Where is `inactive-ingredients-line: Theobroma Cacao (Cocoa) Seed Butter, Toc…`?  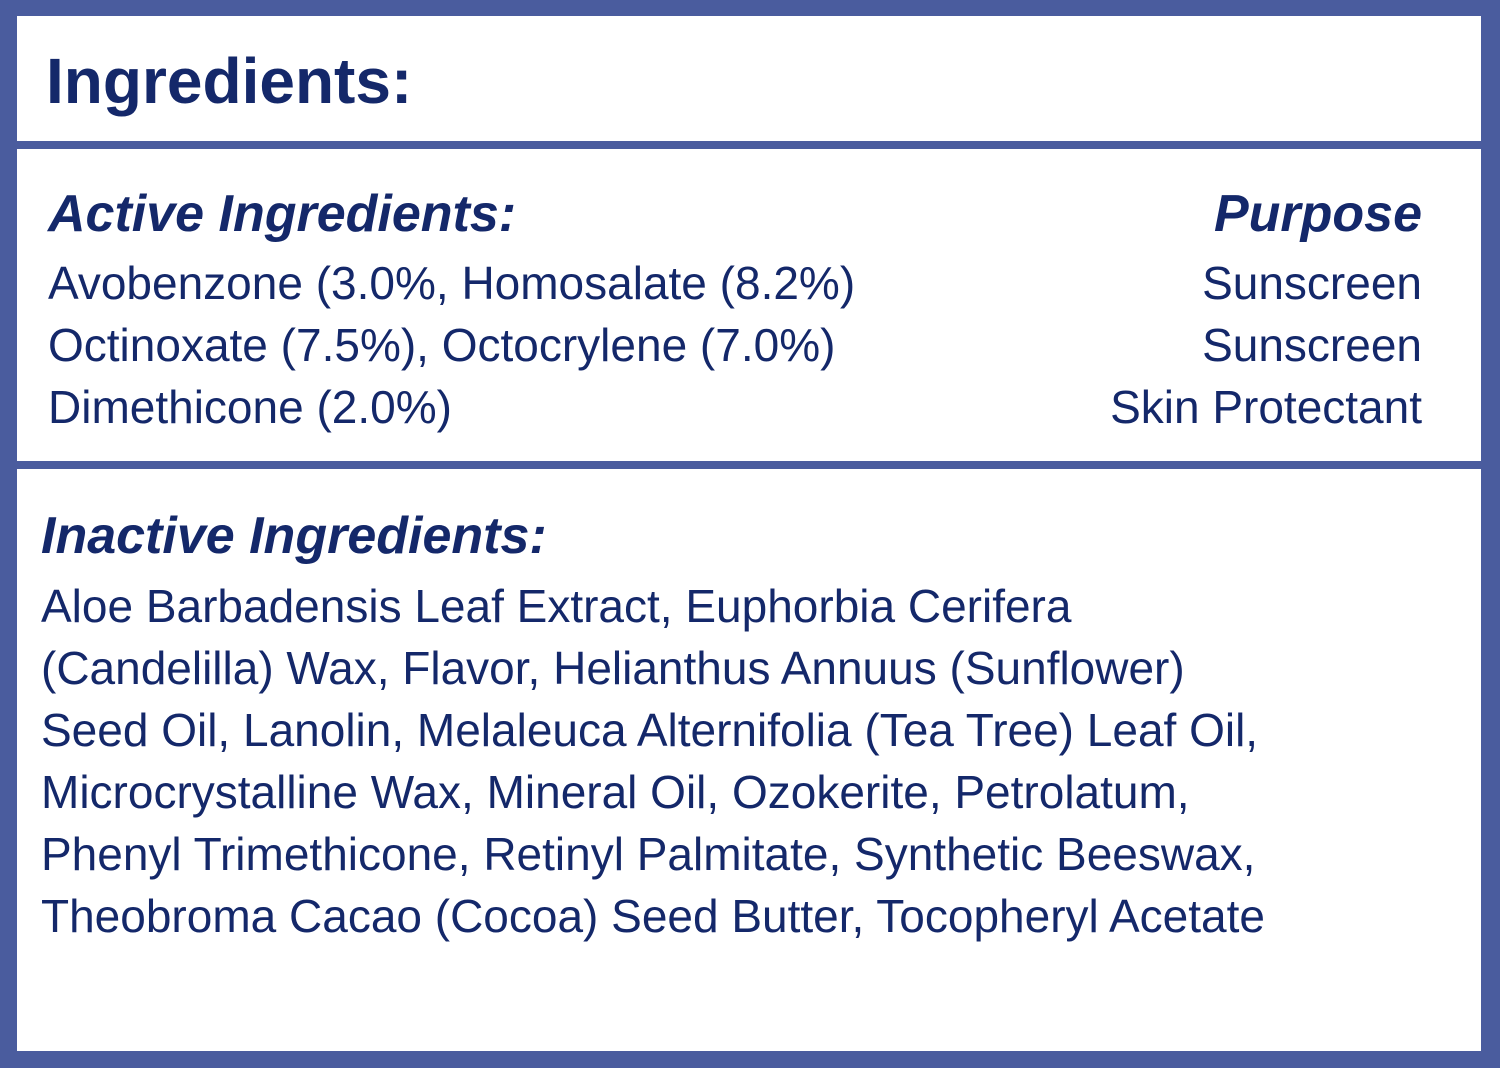 inactive-ingredients-line: Theobroma Cacao (Cocoa) Seed Butter, Toc… is located at coordinates (653, 916).